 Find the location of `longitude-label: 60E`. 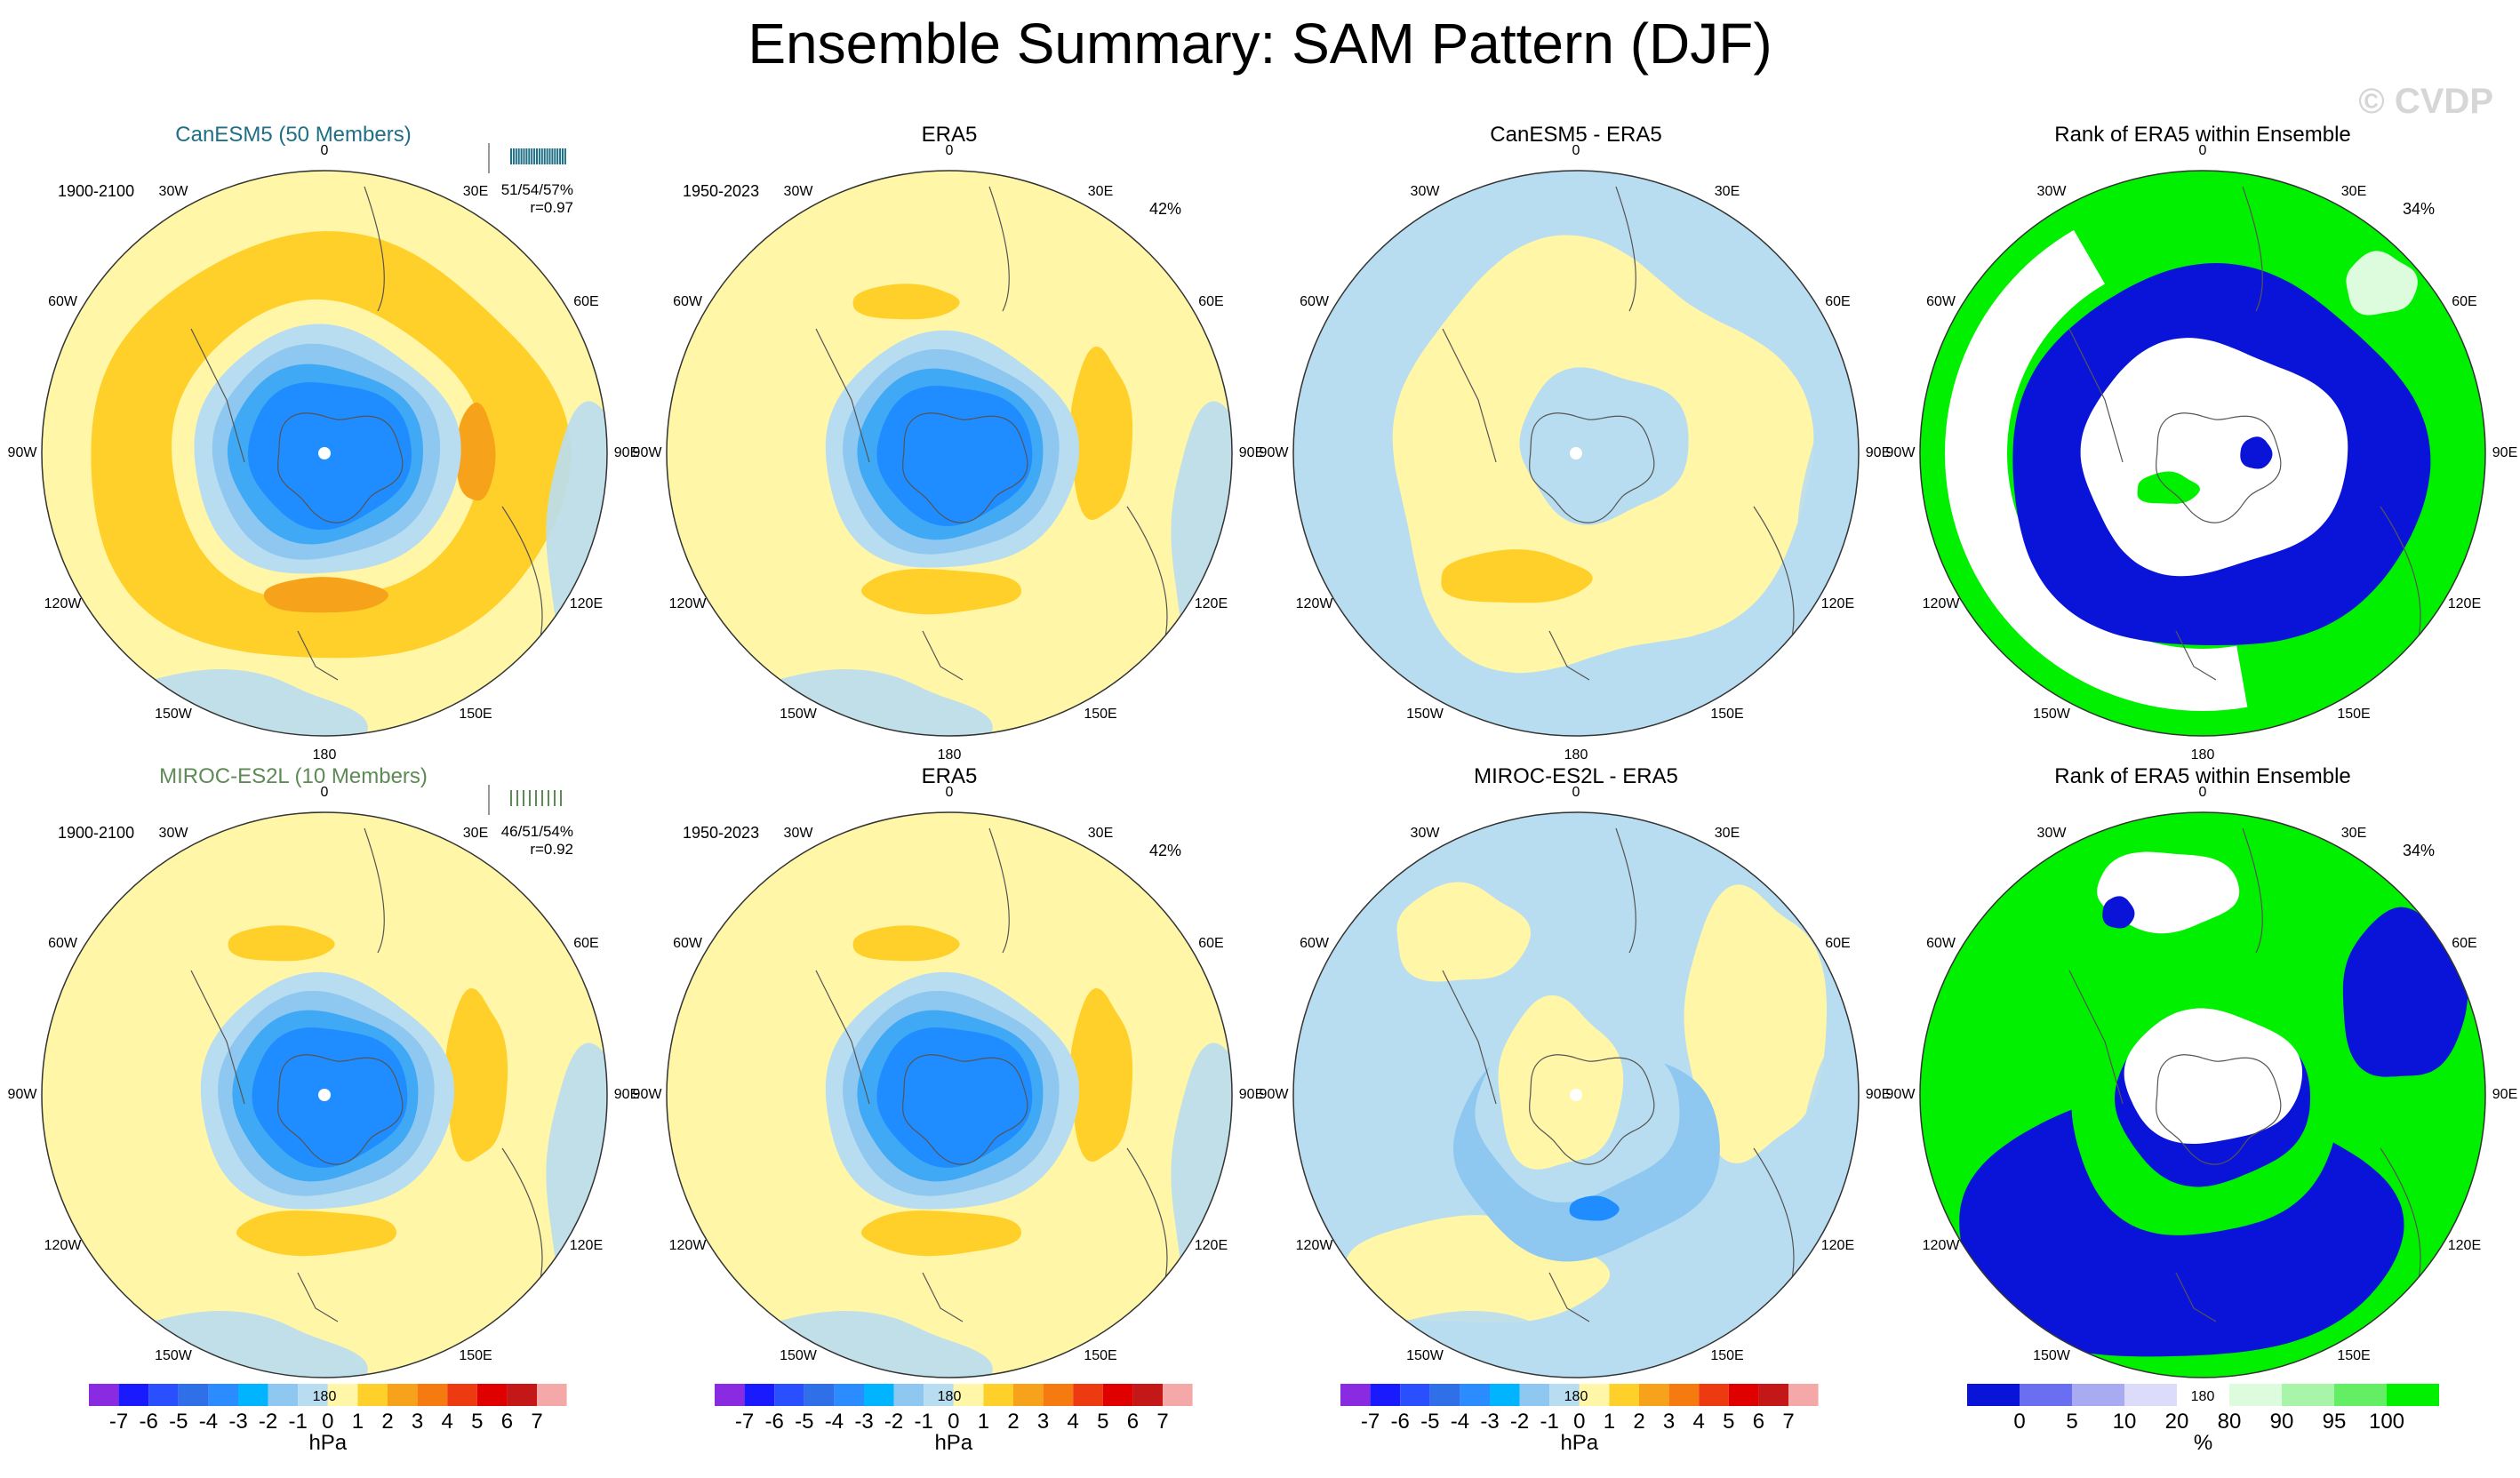

longitude-label: 60E is located at coordinates (586, 301).